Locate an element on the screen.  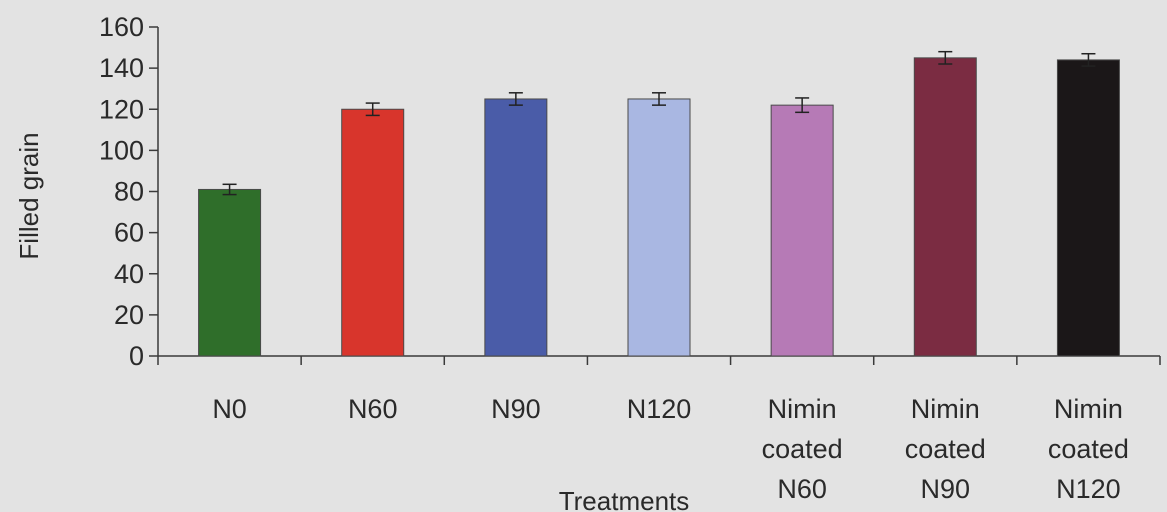
y-axis-title: Filled grain is located at coordinates (29, 195).